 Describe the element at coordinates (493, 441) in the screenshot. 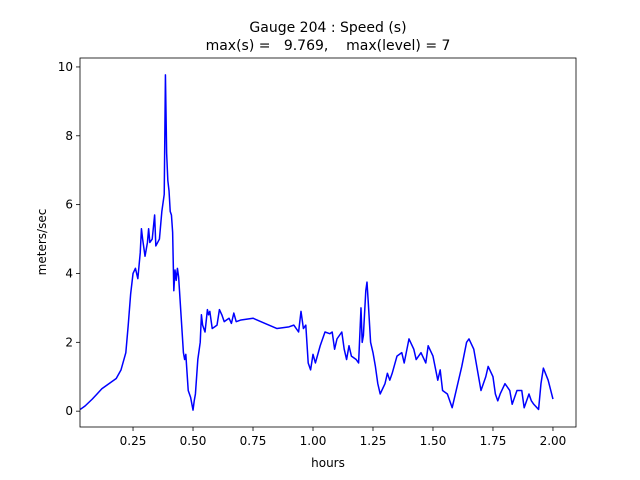

I see `x-tick-label: 1.75` at that location.